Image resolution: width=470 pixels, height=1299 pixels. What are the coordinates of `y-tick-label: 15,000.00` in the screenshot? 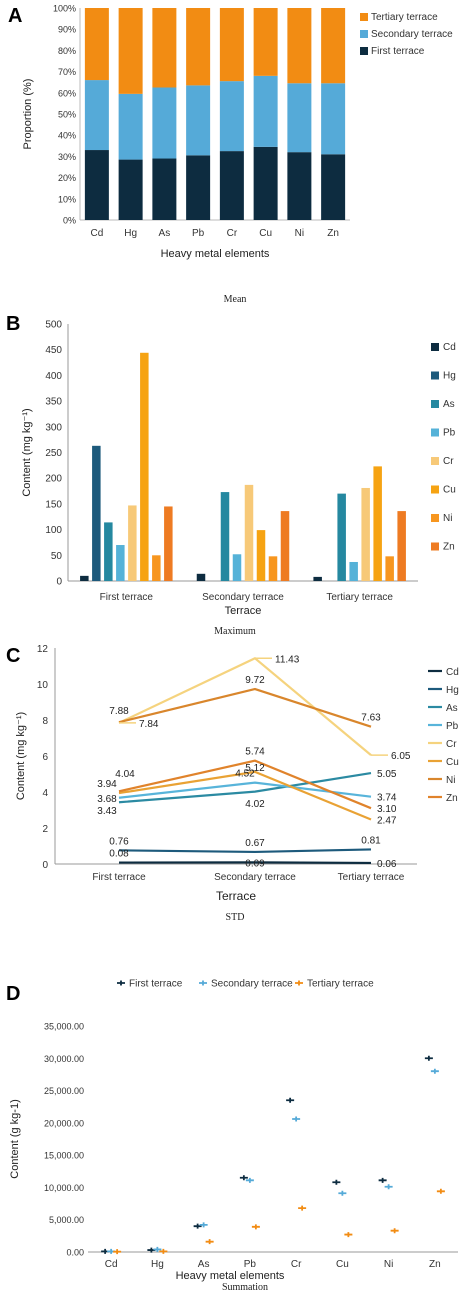 It's located at (64, 1156).